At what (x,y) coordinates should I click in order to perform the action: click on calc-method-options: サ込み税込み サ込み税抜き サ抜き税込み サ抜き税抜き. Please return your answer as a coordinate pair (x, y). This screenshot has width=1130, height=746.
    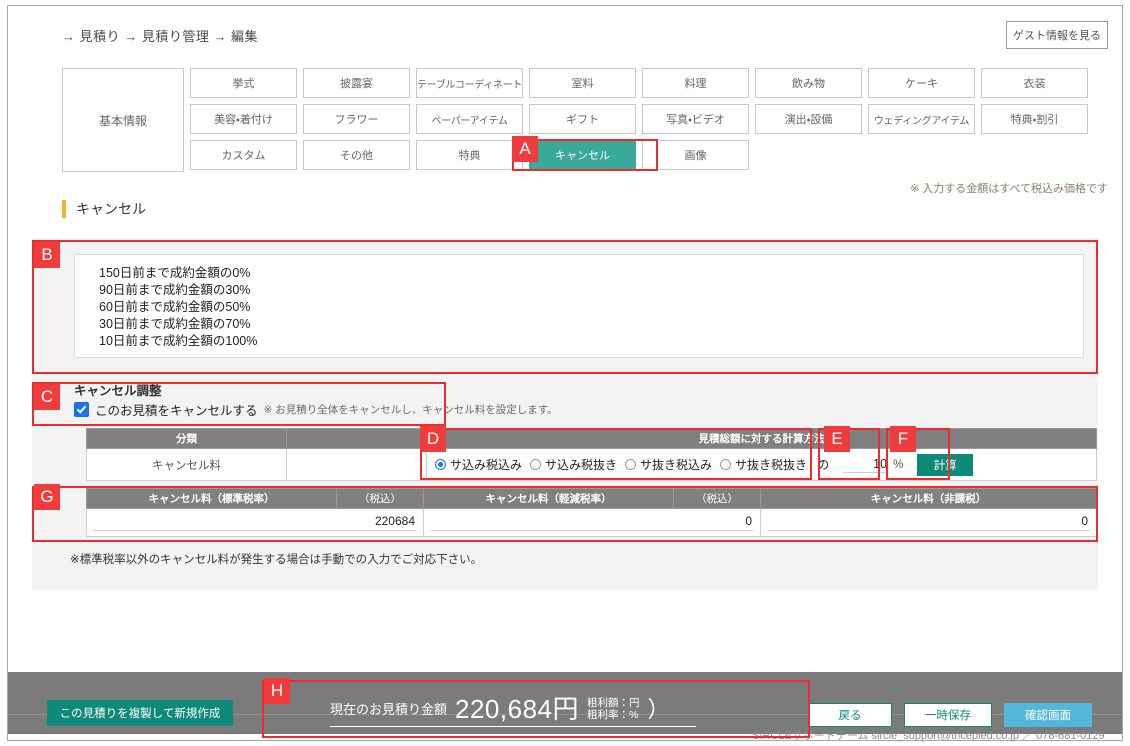
    Looking at the image, I should click on (761, 464).